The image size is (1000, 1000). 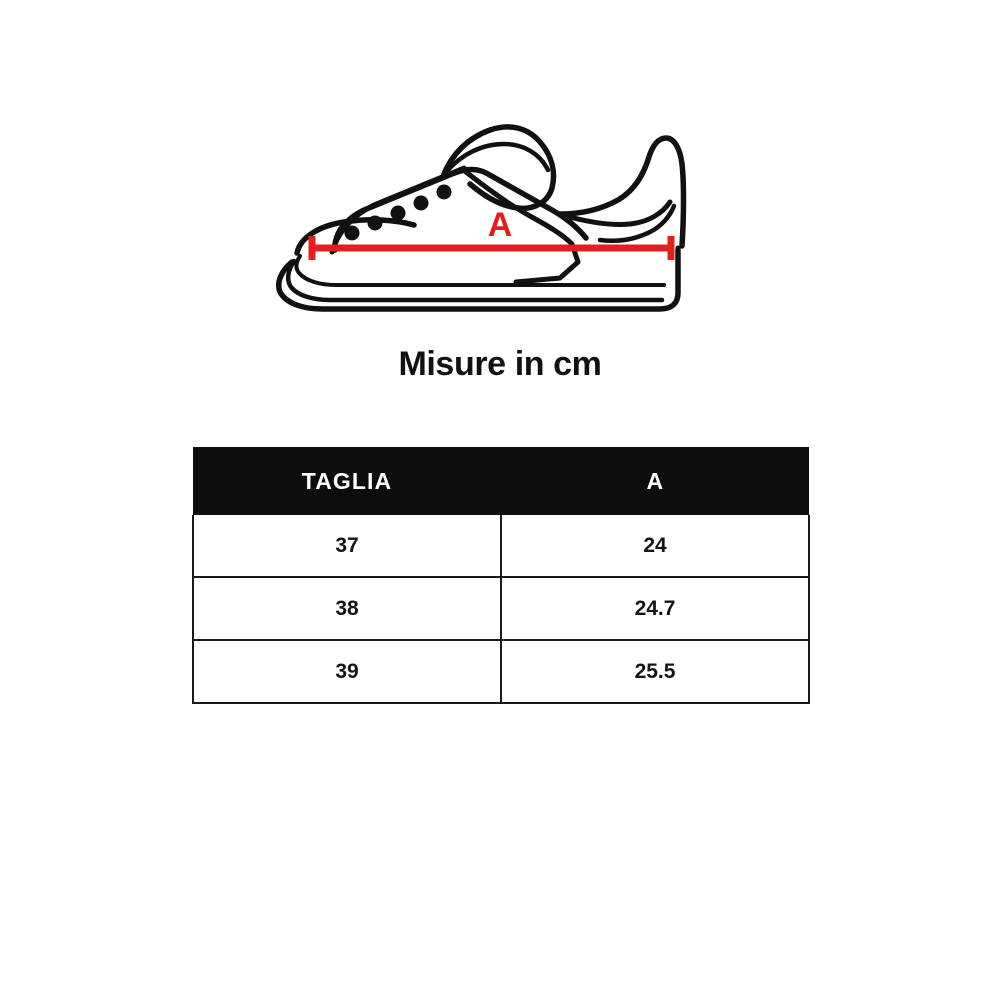 What do you see at coordinates (655, 609) in the screenshot?
I see `cell-measure-a: 24.7` at bounding box center [655, 609].